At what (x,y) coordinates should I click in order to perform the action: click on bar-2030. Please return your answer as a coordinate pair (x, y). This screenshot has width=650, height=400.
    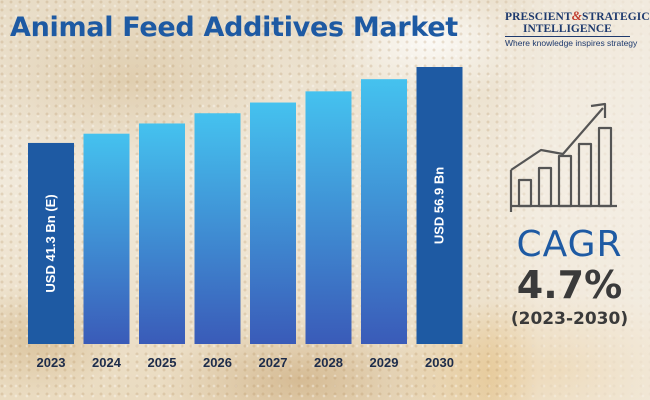
    Looking at the image, I should click on (439, 205).